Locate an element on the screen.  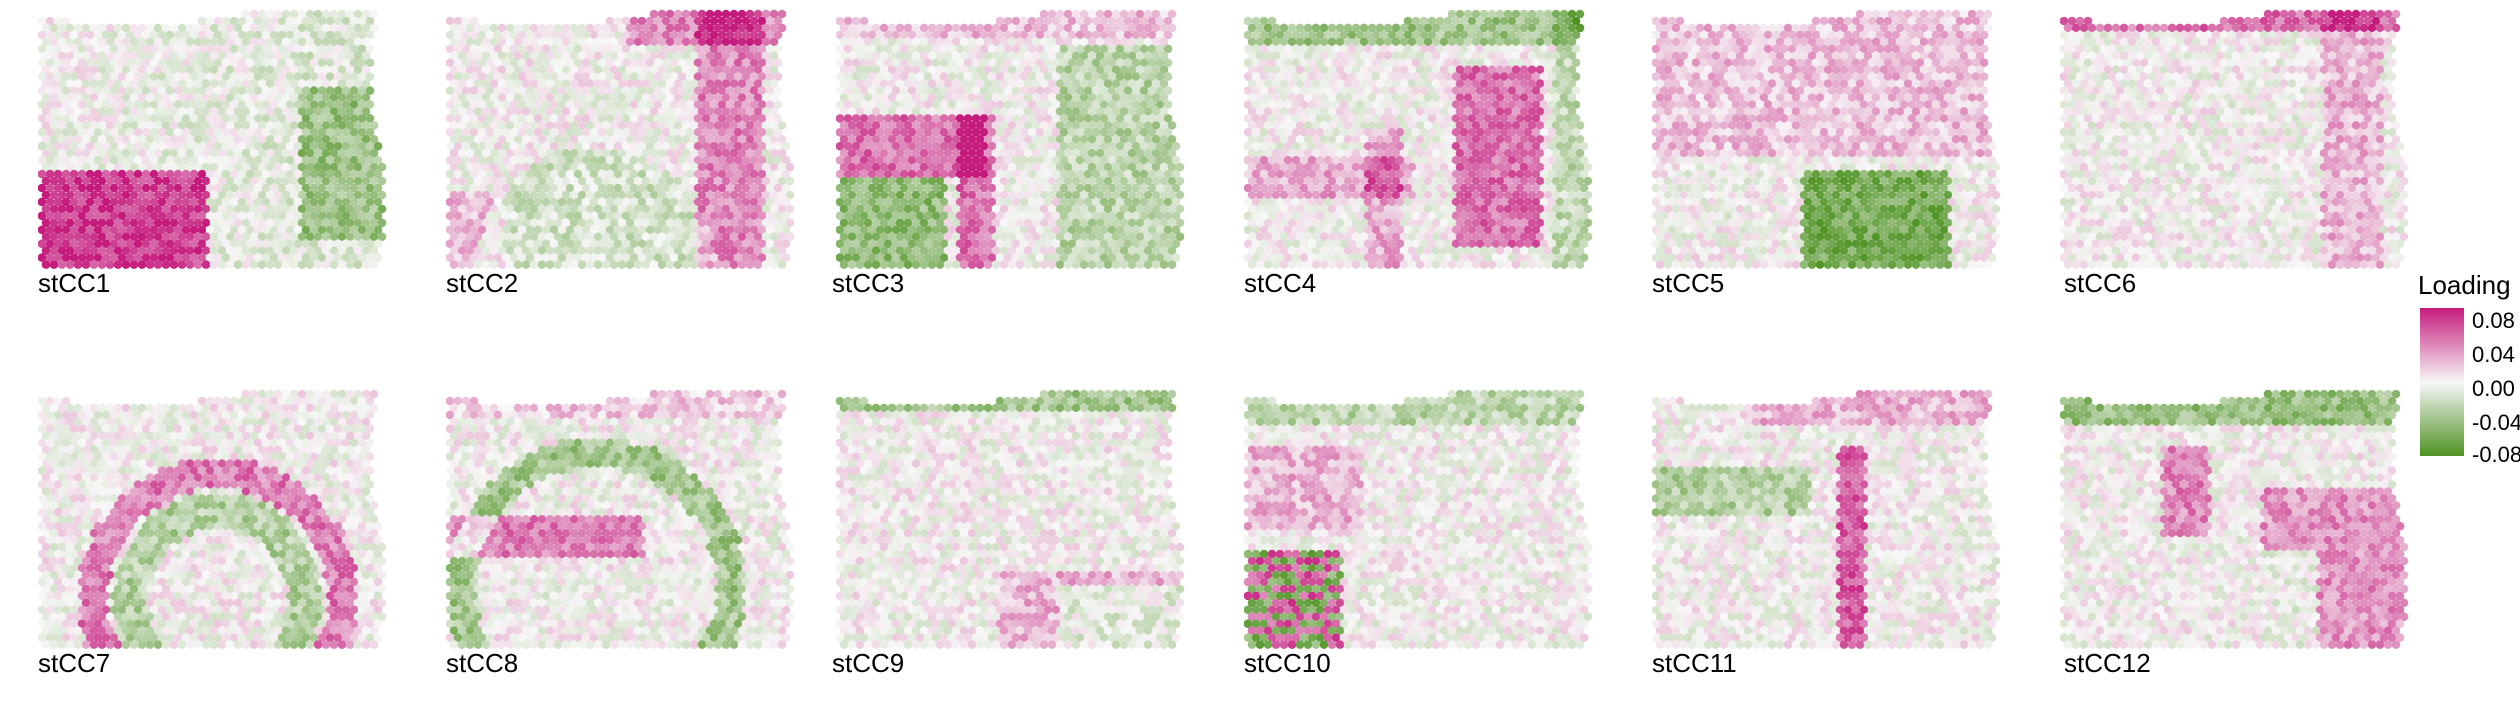
legend-colorbar is located at coordinates (2442, 382).